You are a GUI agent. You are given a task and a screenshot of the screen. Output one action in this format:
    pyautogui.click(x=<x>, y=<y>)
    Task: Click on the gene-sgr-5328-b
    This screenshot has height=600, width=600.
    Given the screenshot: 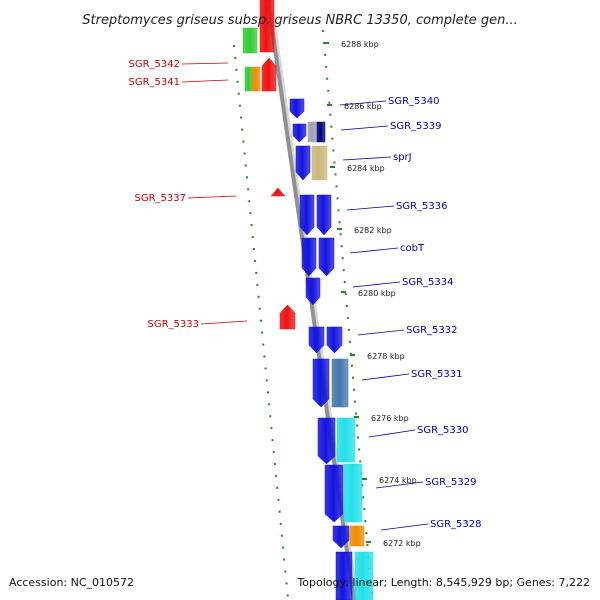 What is the action you would take?
    pyautogui.click(x=357, y=536)
    